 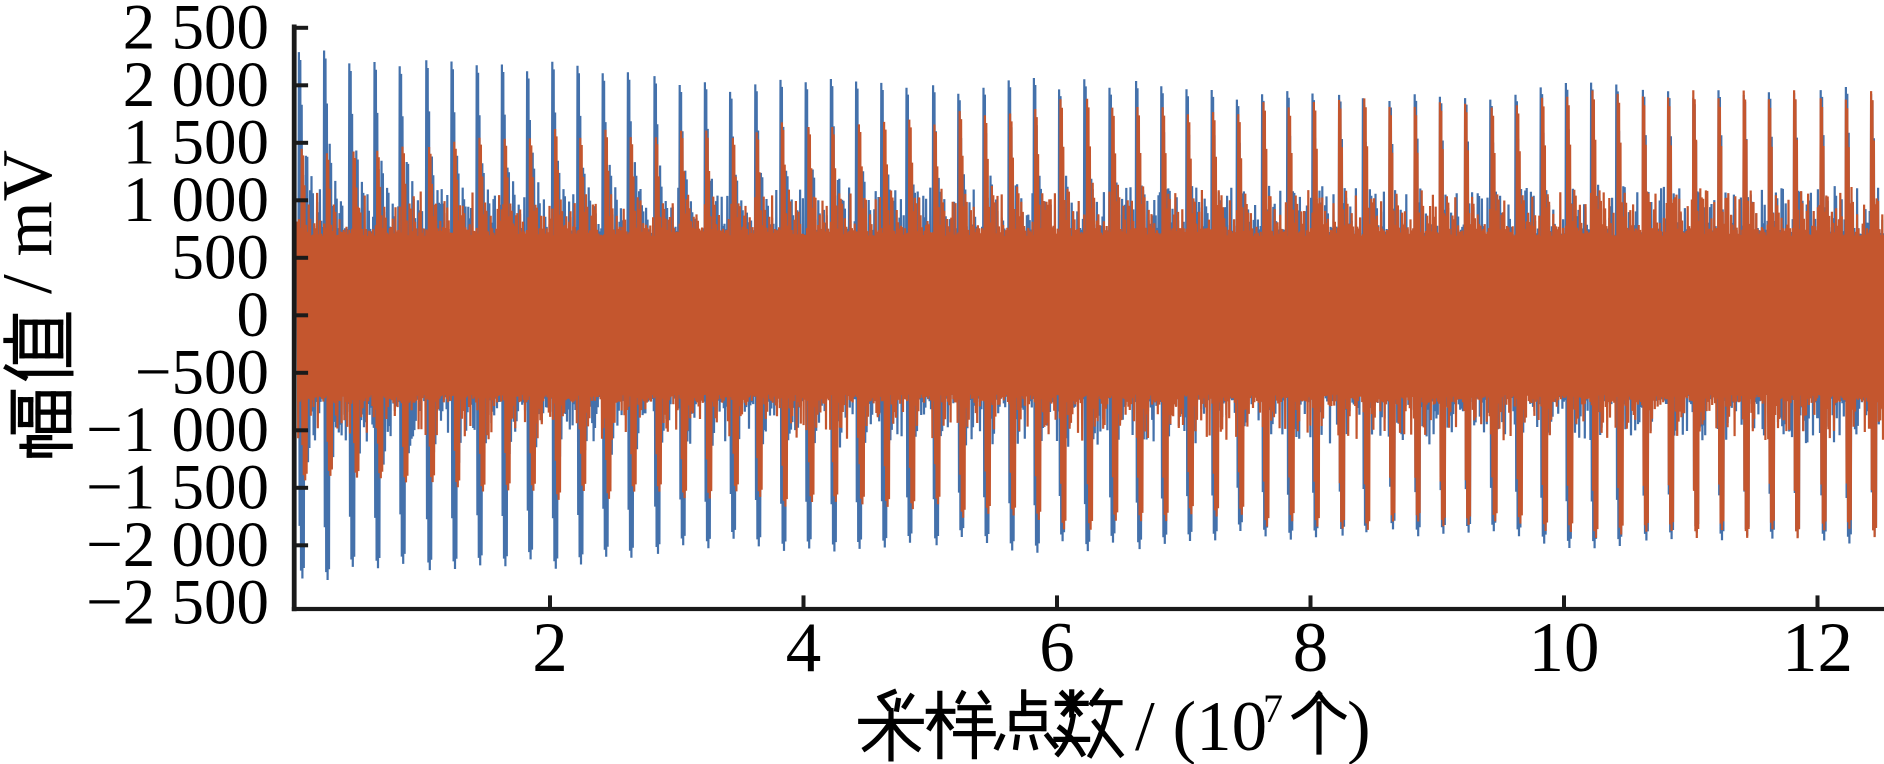 What do you see at coordinates (804, 648) in the screenshot?
I see `svg-text: 4` at bounding box center [804, 648].